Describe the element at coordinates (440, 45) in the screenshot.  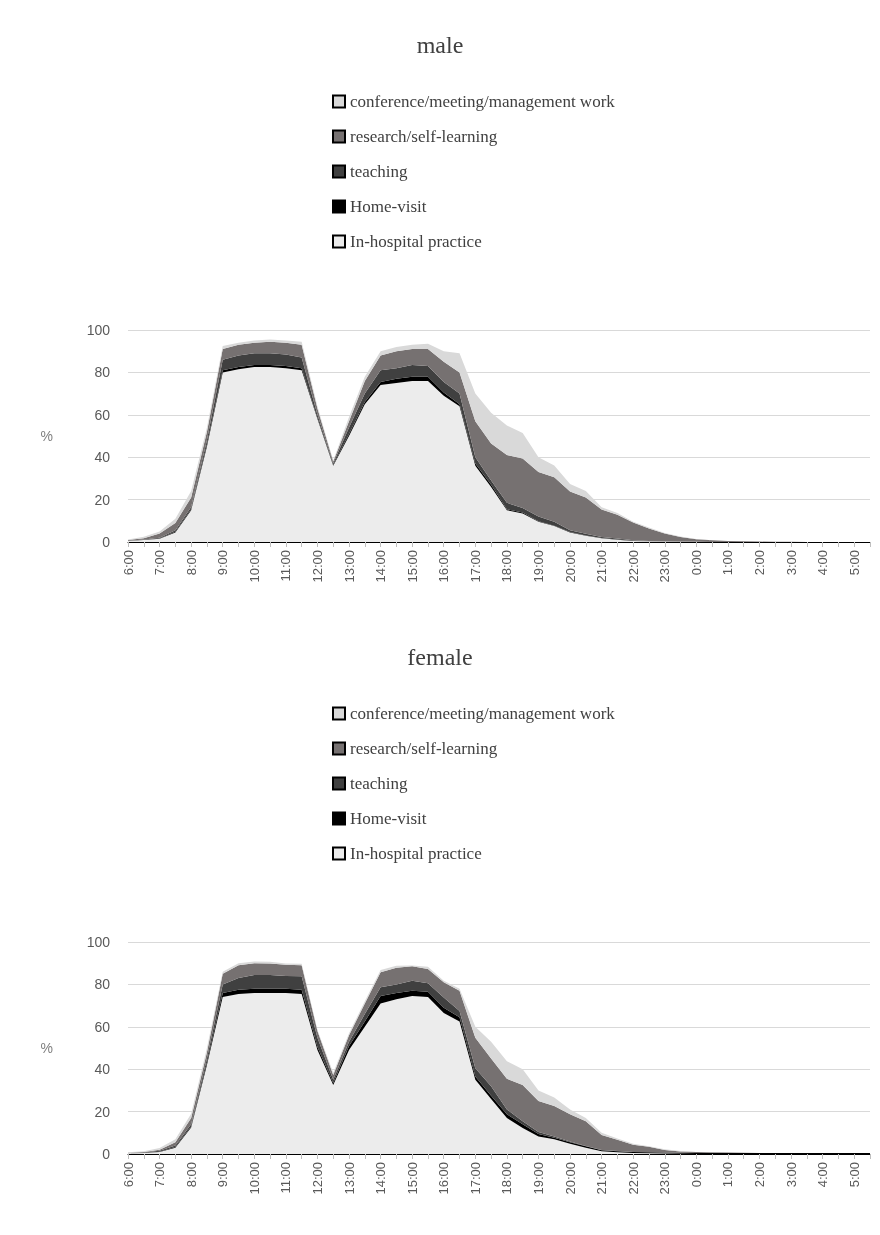
I see `chart-title: male` at that location.